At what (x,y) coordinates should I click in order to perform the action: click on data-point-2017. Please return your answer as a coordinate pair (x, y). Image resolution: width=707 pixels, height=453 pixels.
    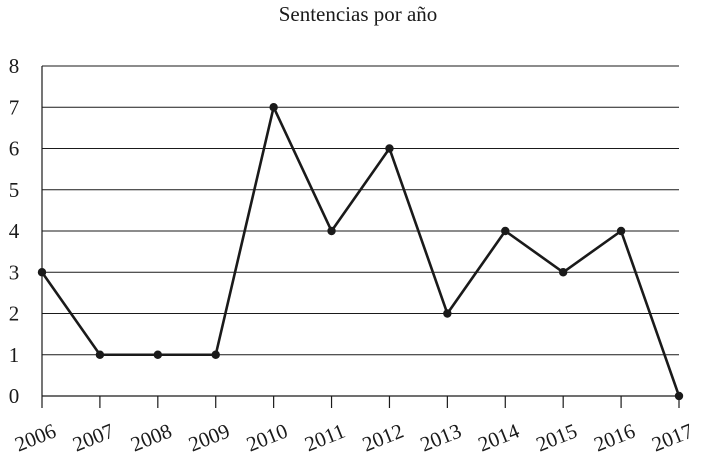
    Looking at the image, I should click on (679, 396).